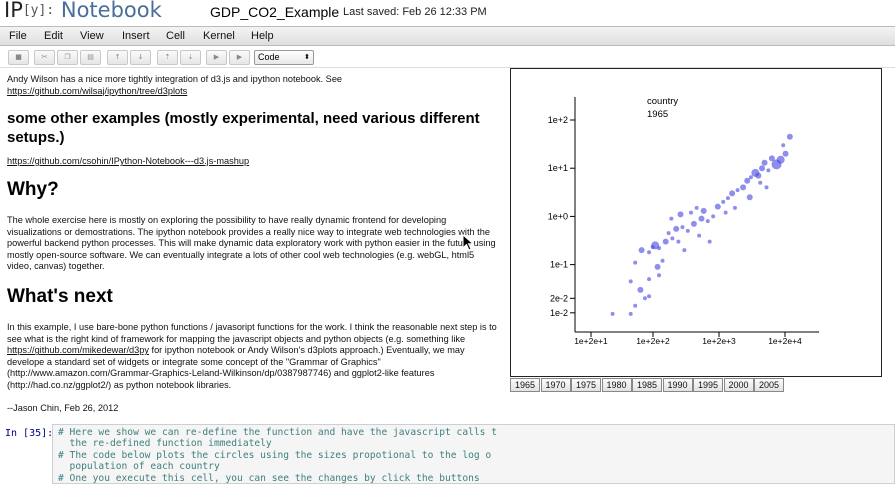  I want to click on insert-above-icon: ⇡, so click(167, 57).